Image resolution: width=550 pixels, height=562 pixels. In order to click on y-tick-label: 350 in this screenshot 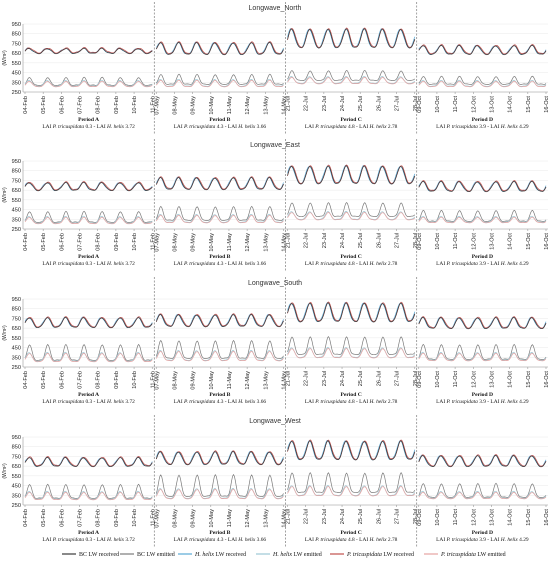, I will do `click(16, 83)`.